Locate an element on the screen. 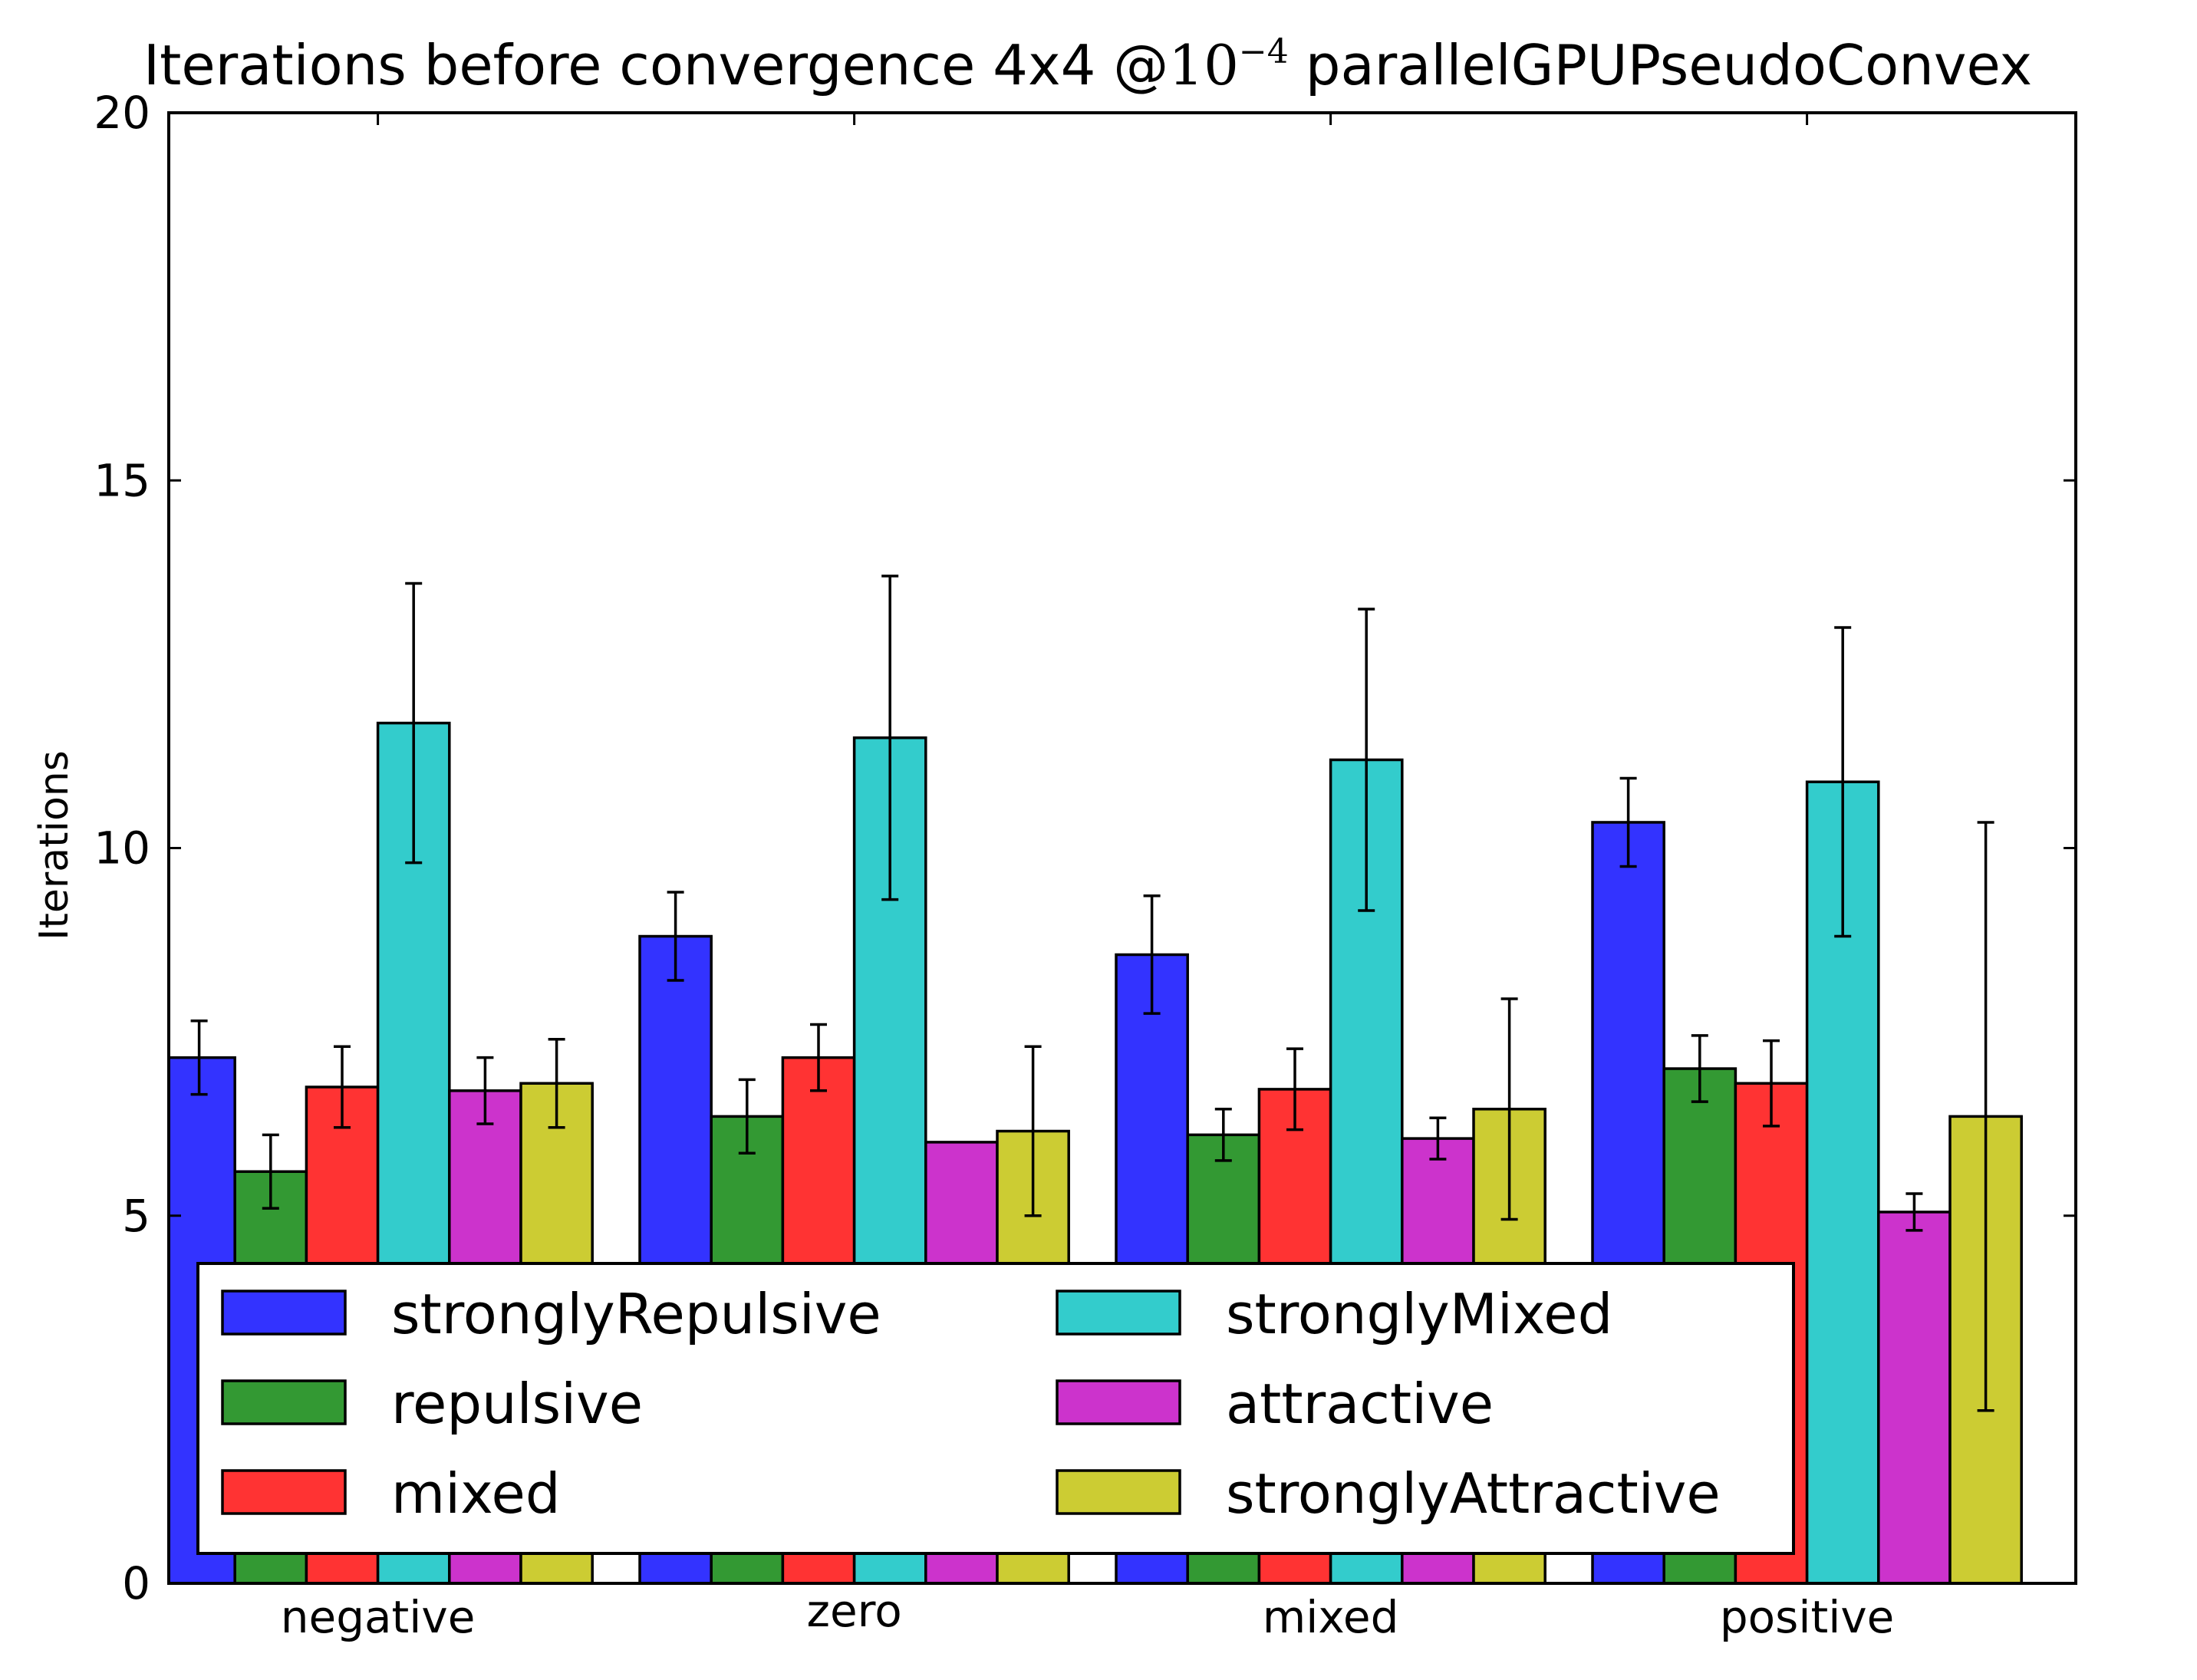  y-tick-label-15: 15 is located at coordinates (122, 480).